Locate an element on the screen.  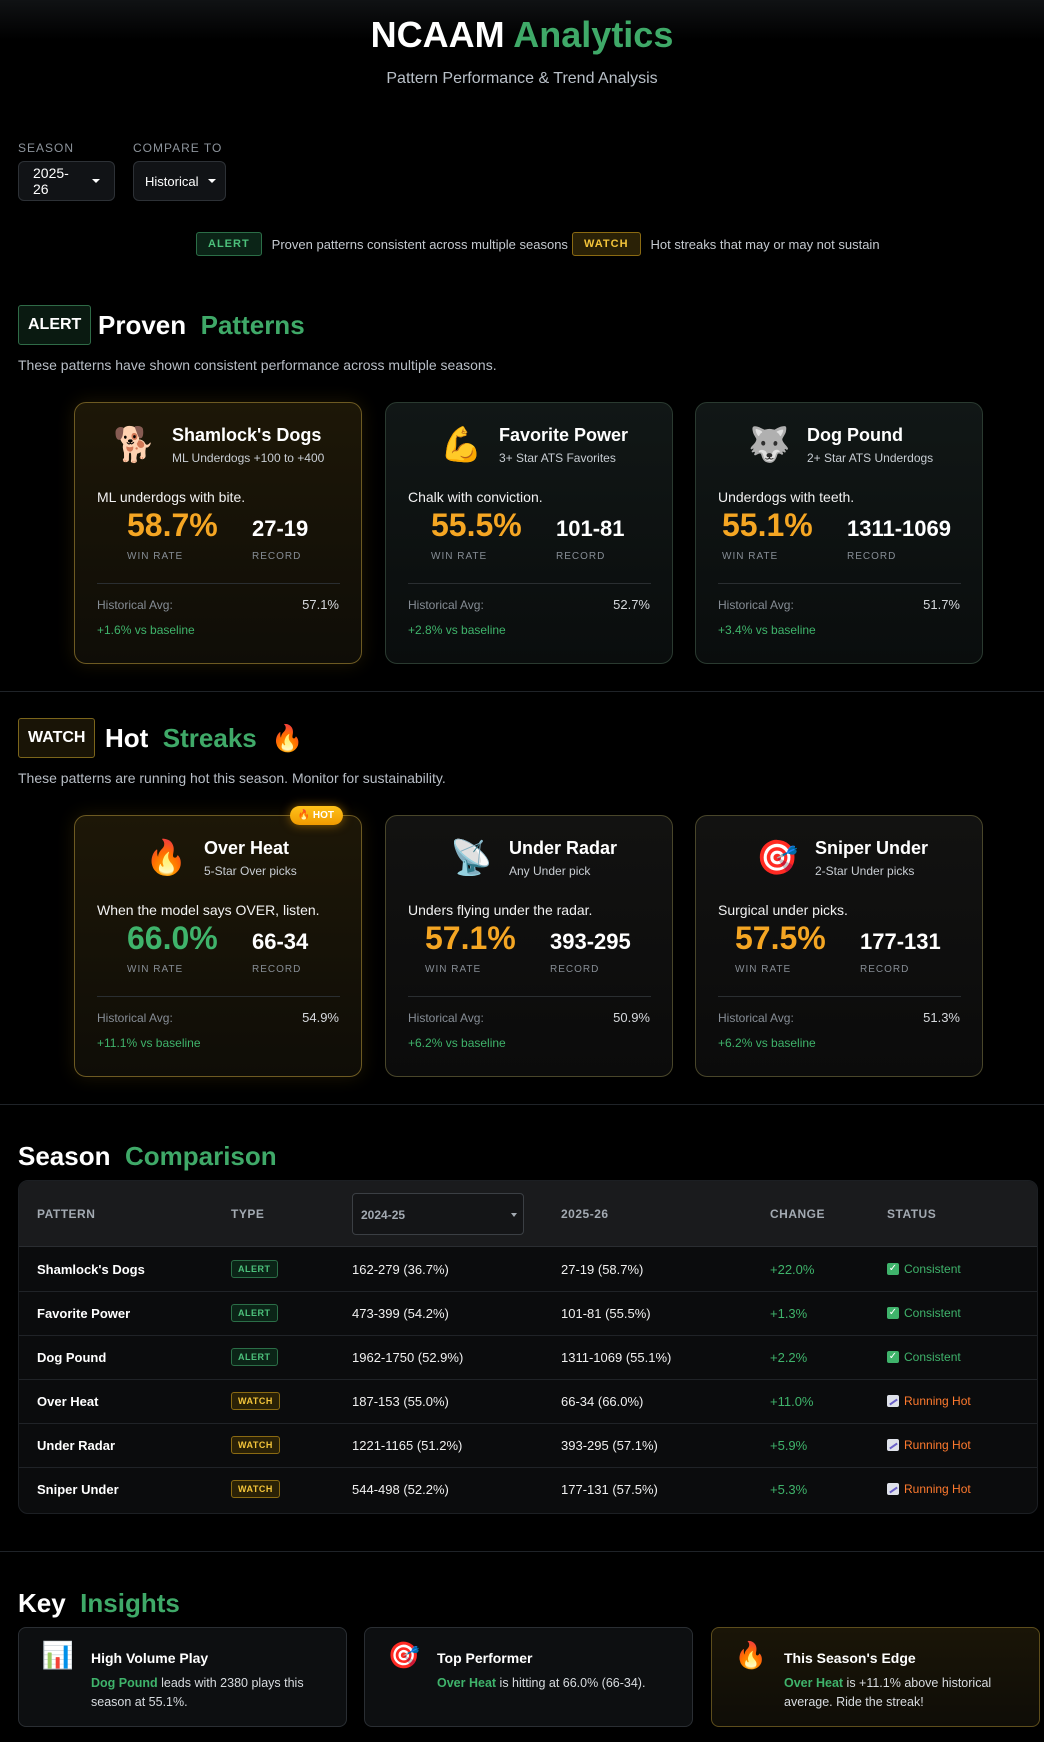
card-win-rate: 55.5% is located at coordinates (476, 525).